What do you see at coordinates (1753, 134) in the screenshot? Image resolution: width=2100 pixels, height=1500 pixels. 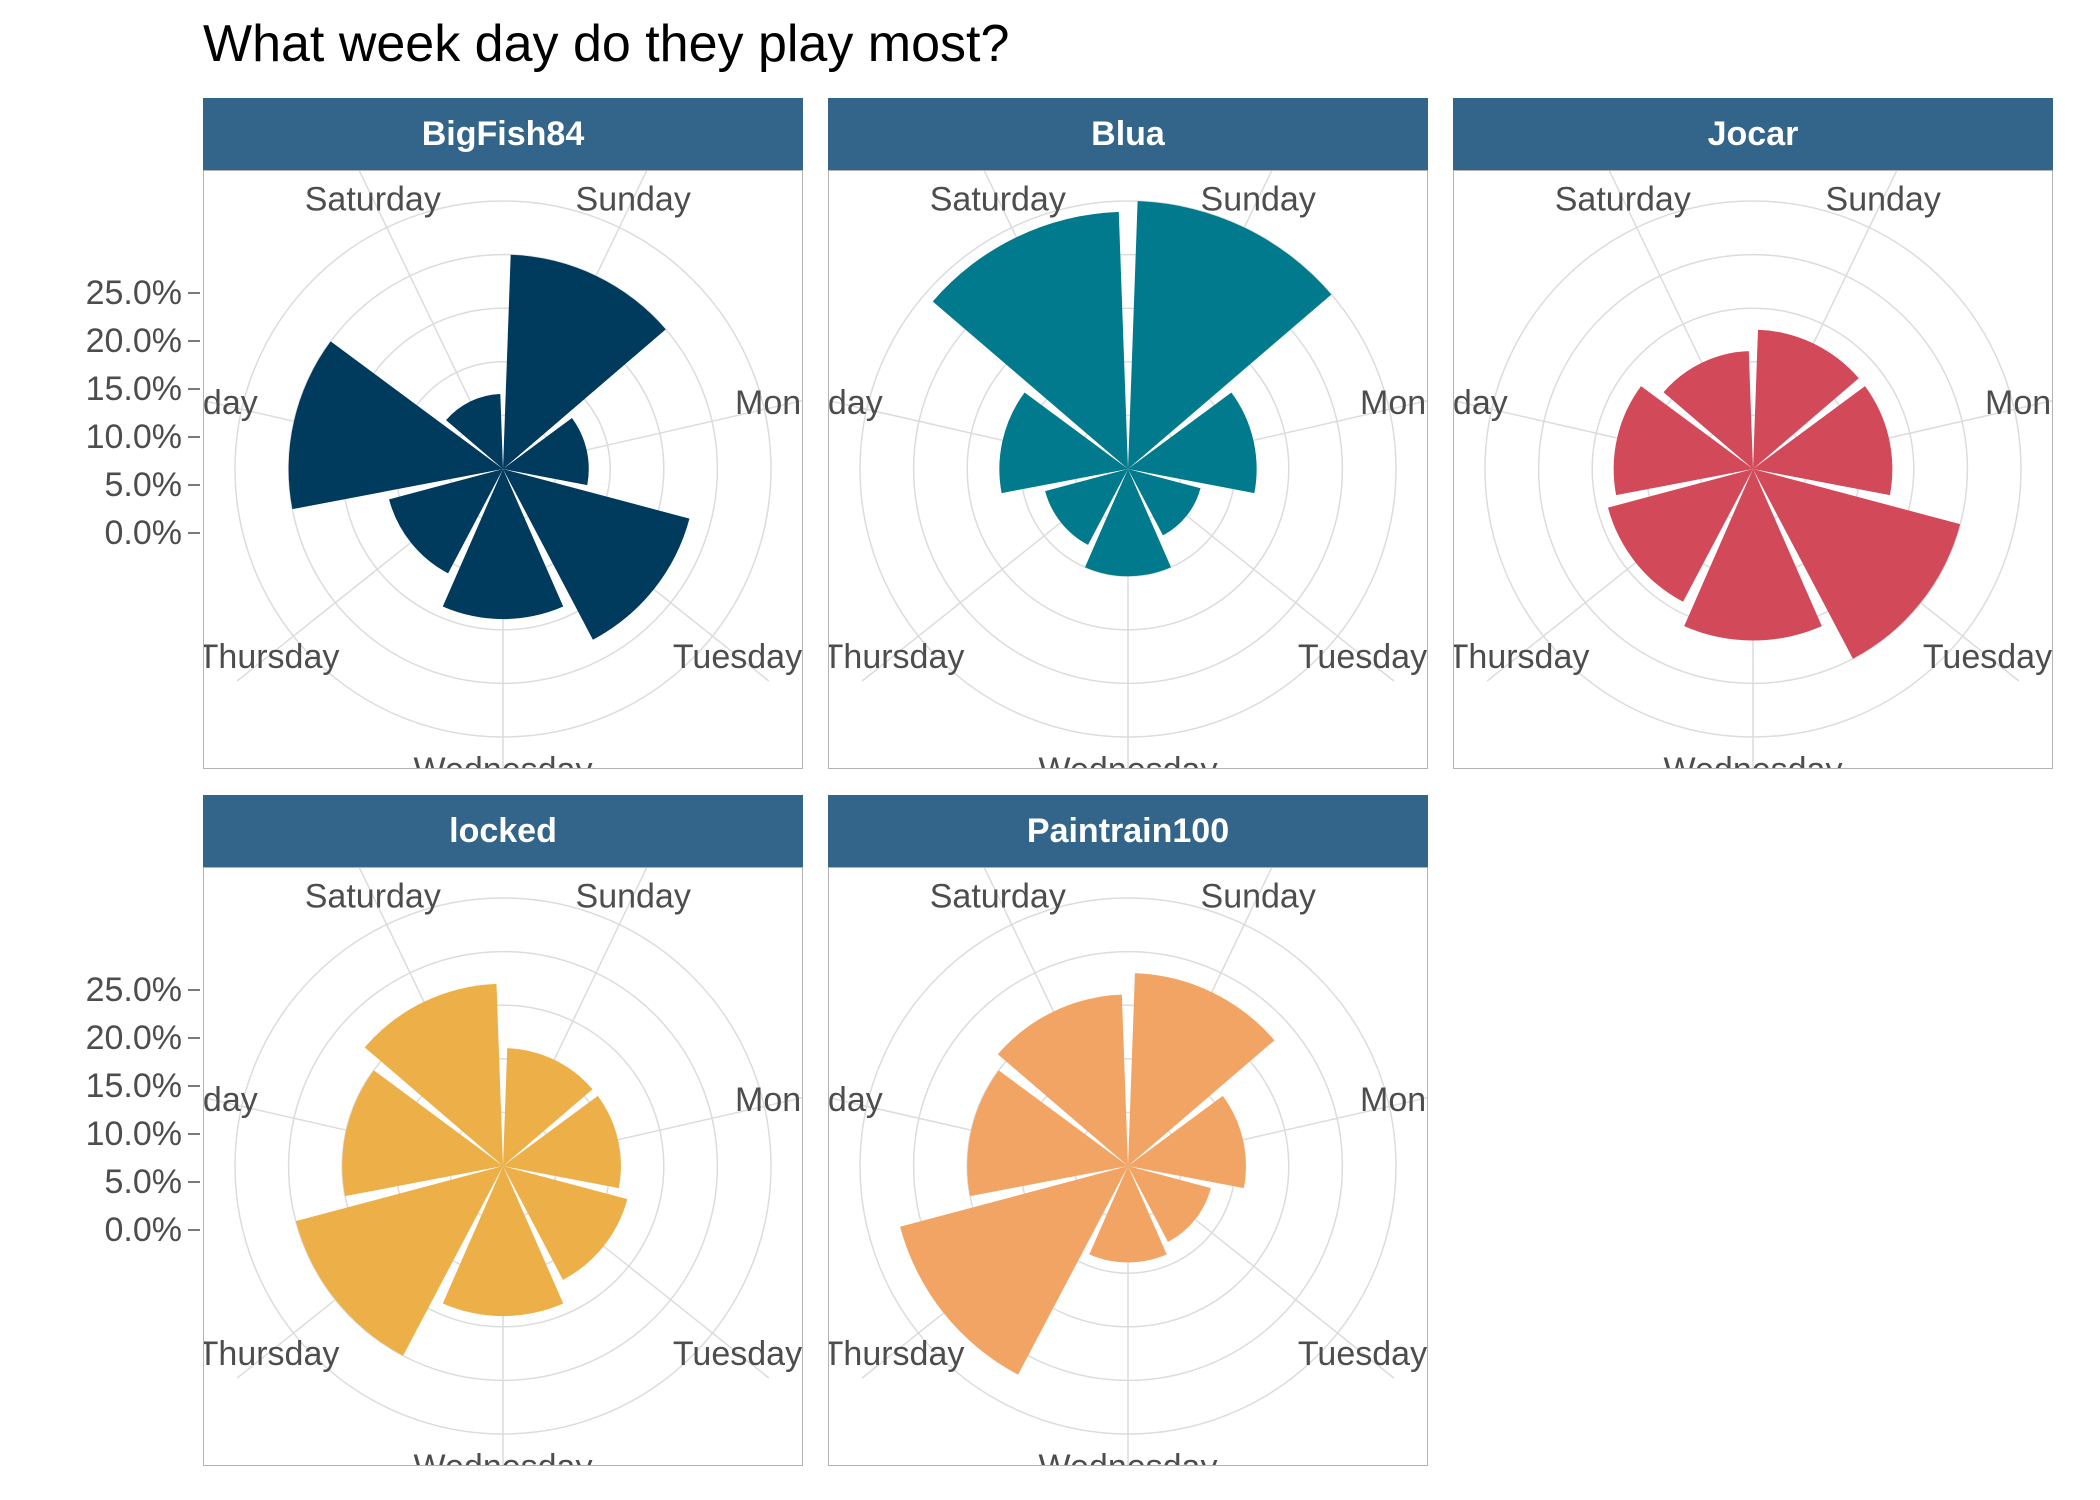 I see `facet-strip-label: Jocar` at bounding box center [1753, 134].